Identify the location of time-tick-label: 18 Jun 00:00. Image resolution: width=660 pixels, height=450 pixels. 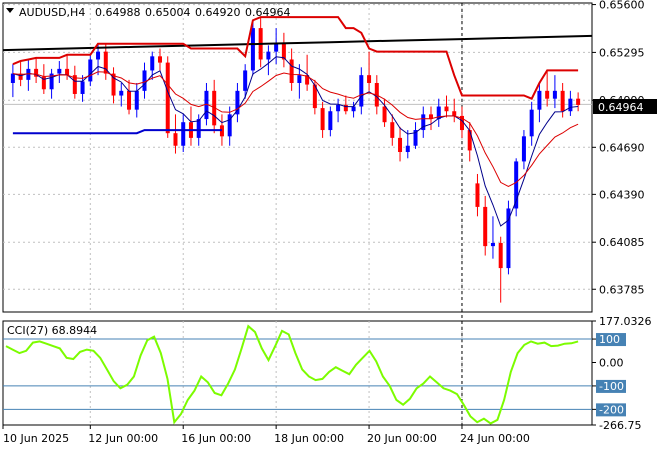
(309, 438).